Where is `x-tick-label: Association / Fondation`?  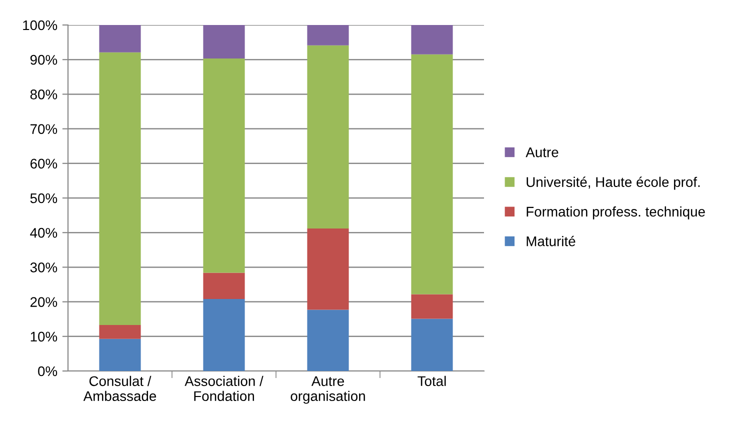 x-tick-label: Association / Fondation is located at coordinates (224, 389).